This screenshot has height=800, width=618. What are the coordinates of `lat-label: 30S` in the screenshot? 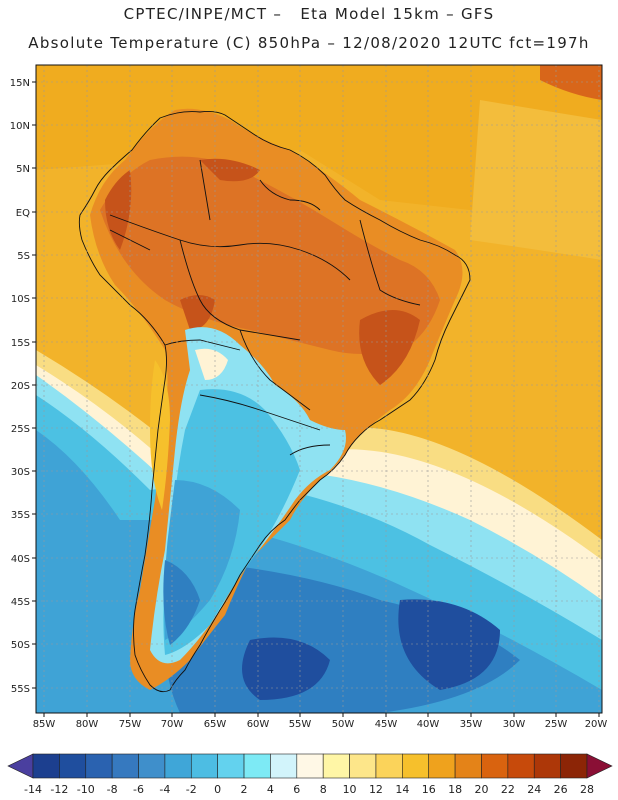 It's located at (20, 472).